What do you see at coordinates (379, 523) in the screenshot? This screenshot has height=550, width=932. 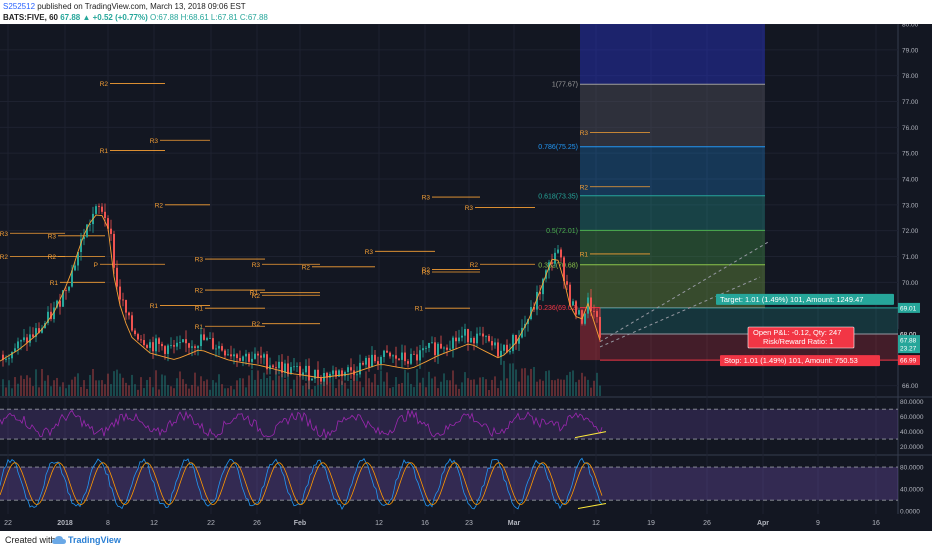 I see `x-tick-label: 12` at bounding box center [379, 523].